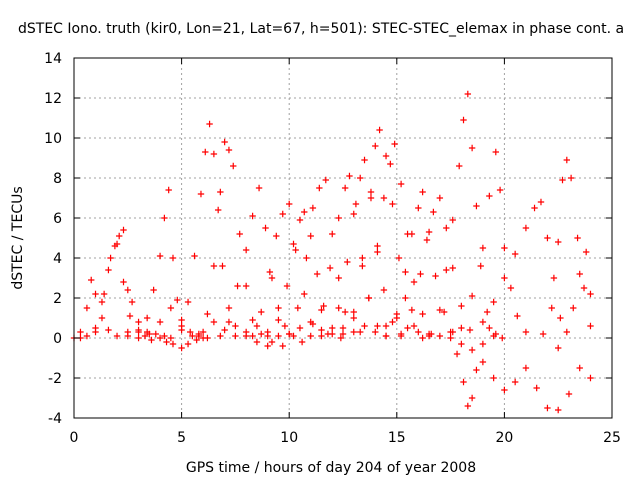  I want to click on y-tick-label: -4, so click(55, 419).